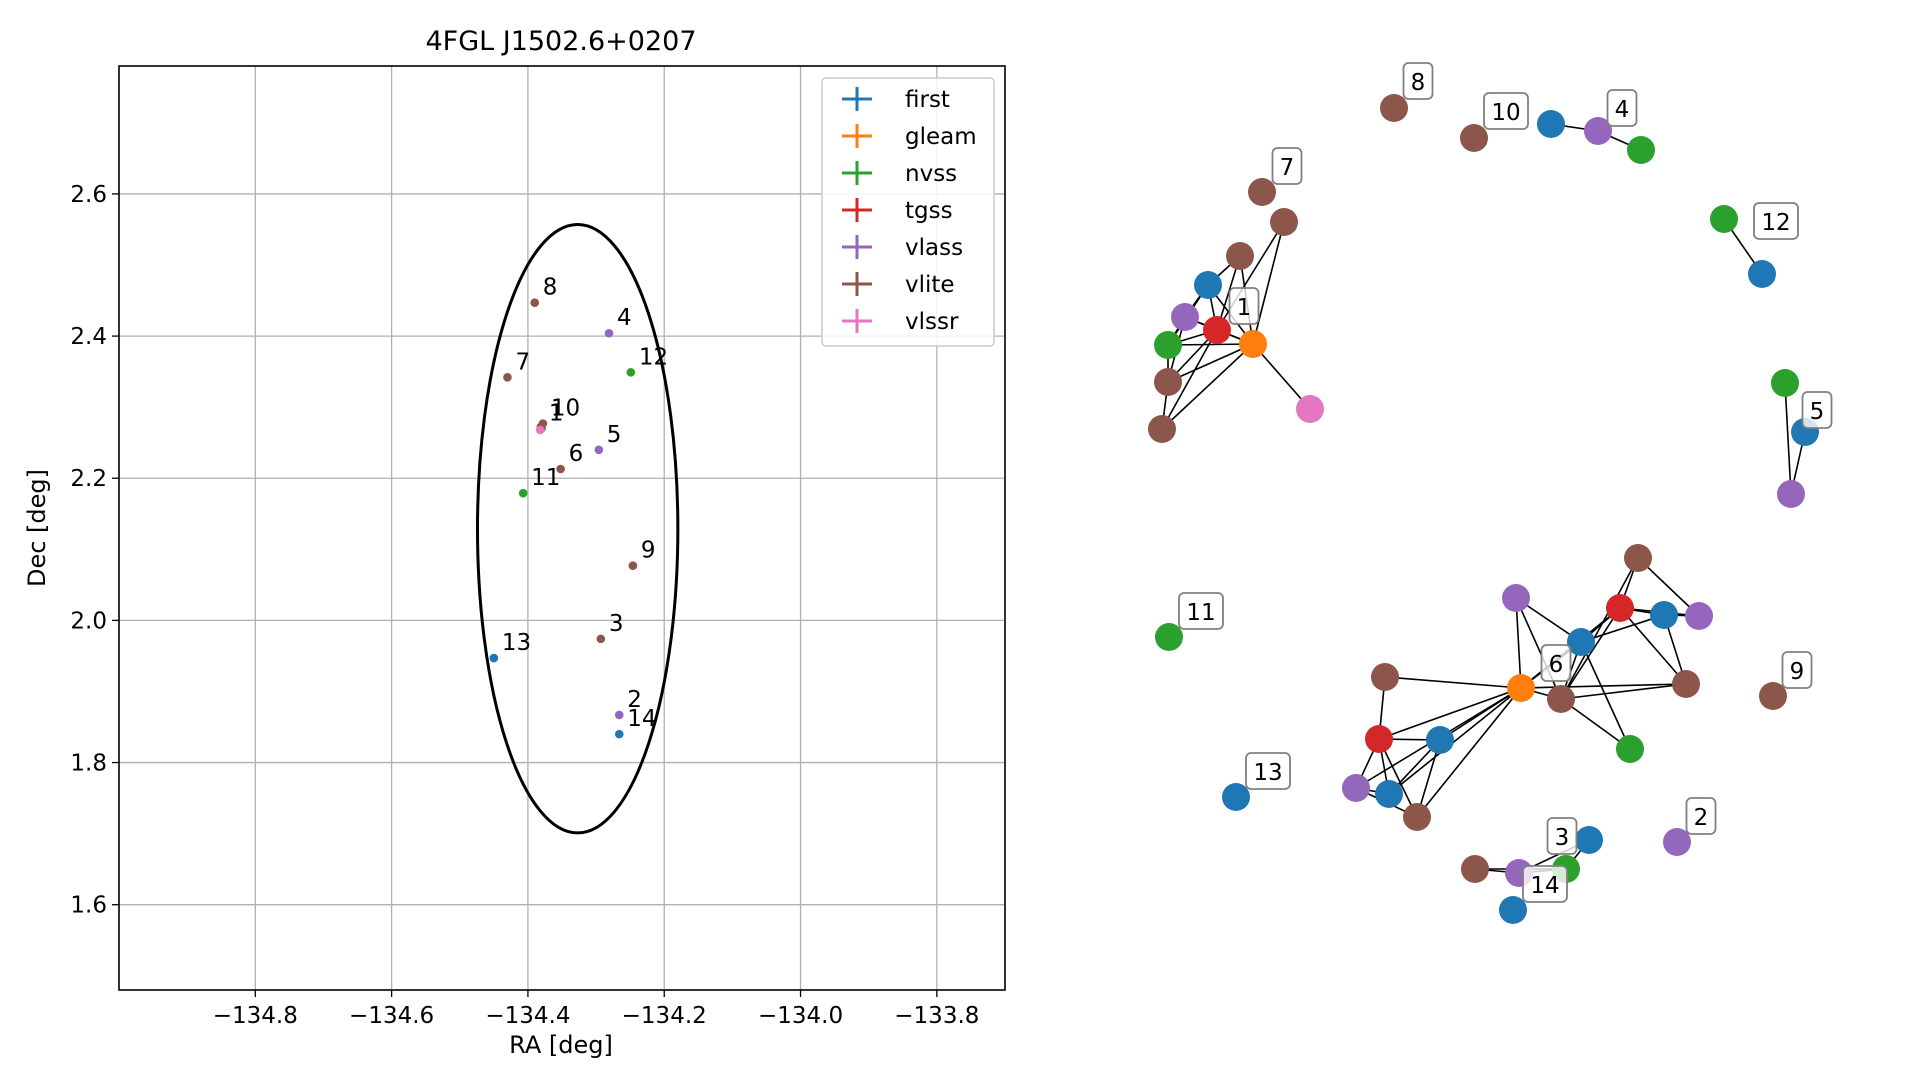 Image resolution: width=1919 pixels, height=1080 pixels. What do you see at coordinates (37, 528) in the screenshot?
I see `y-axis-label: Dec [deg]` at bounding box center [37, 528].